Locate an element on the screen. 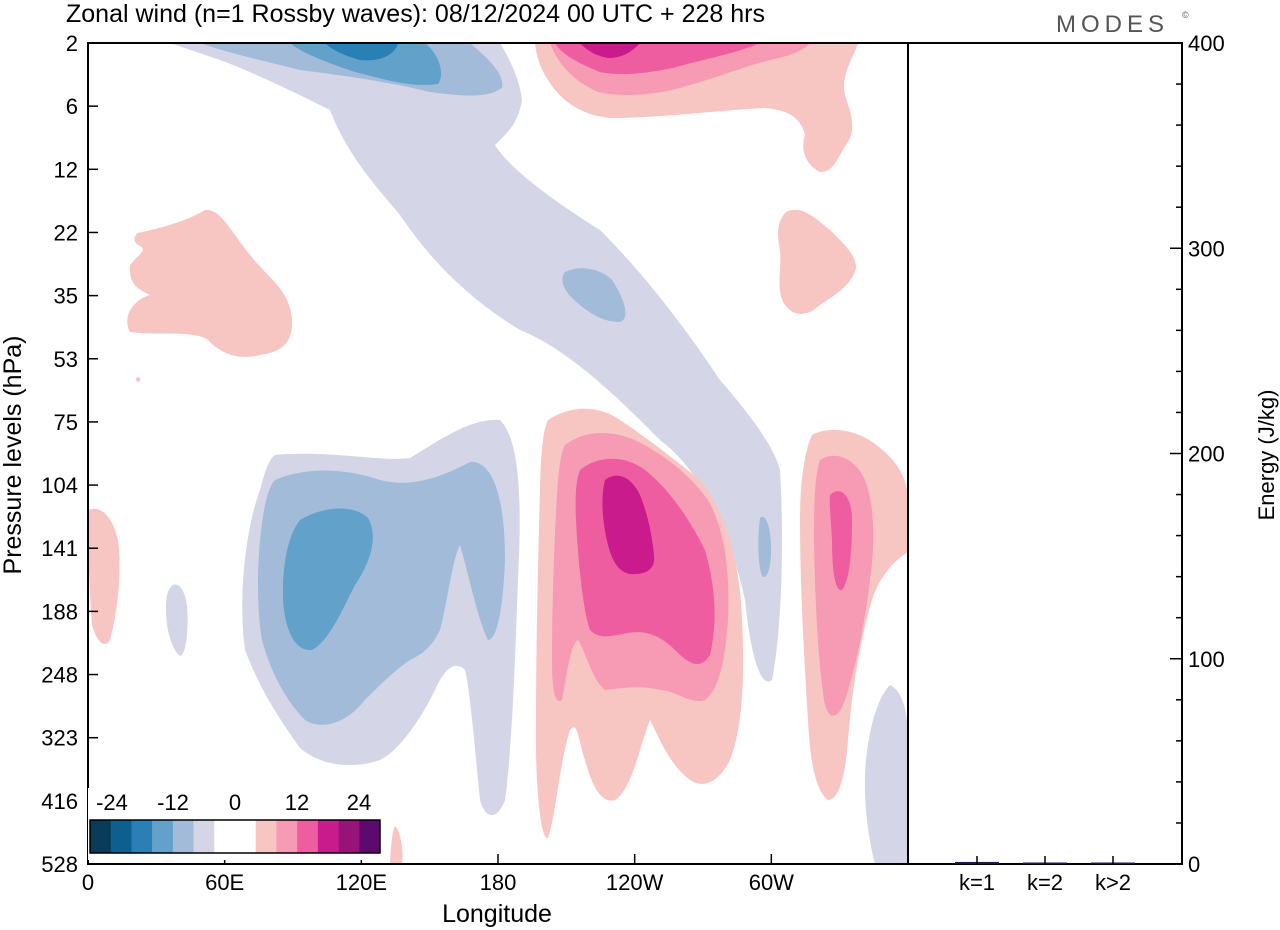 The image size is (1280, 930). x-axis: 0 60E 120E 180 120W 60W is located at coordinates (438, 874).